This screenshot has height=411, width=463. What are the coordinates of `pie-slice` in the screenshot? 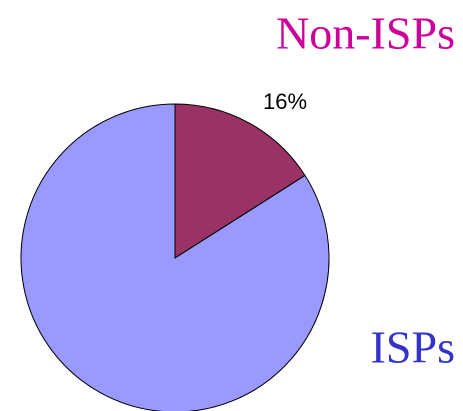 It's located at (240, 181).